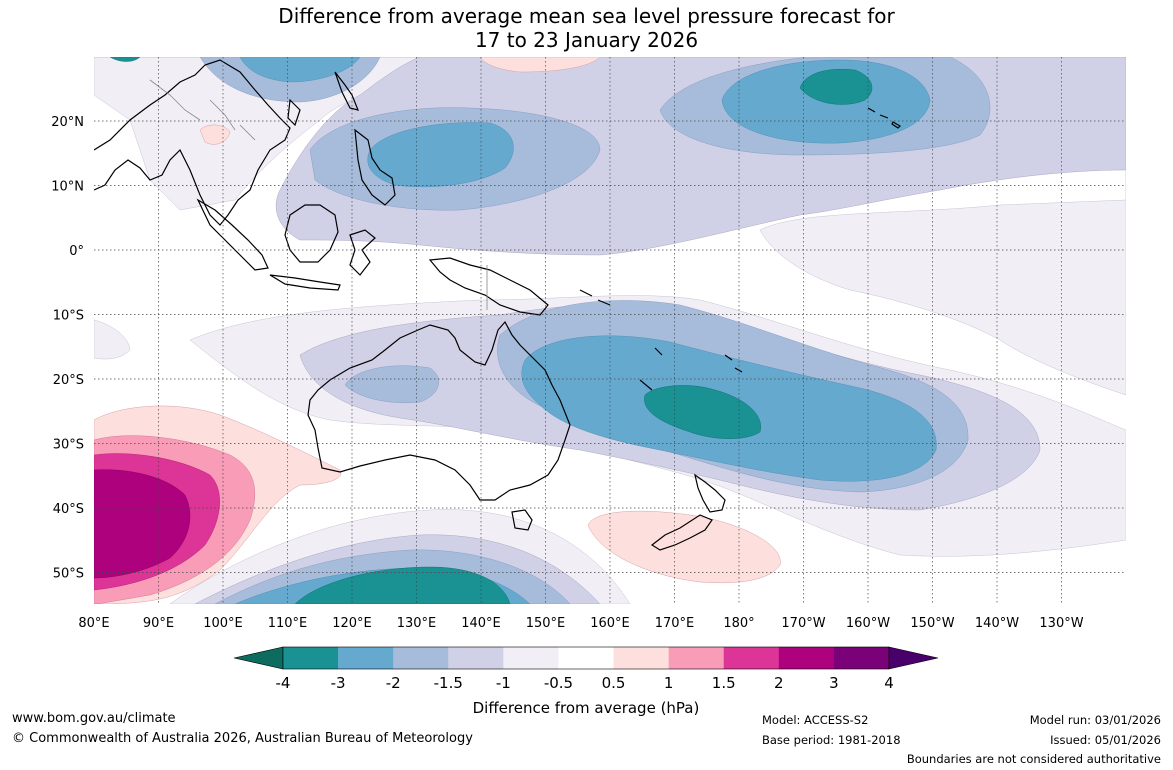  What do you see at coordinates (681, 532) in the screenshot?
I see `new-zealand-south-coastline` at bounding box center [681, 532].